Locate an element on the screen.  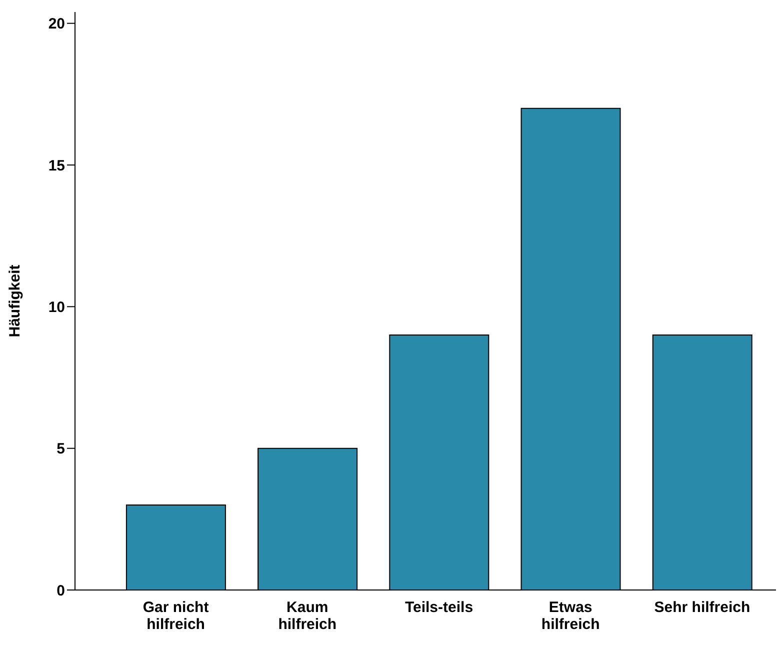
x-tick-label: Sehr hilfreich is located at coordinates (702, 607).